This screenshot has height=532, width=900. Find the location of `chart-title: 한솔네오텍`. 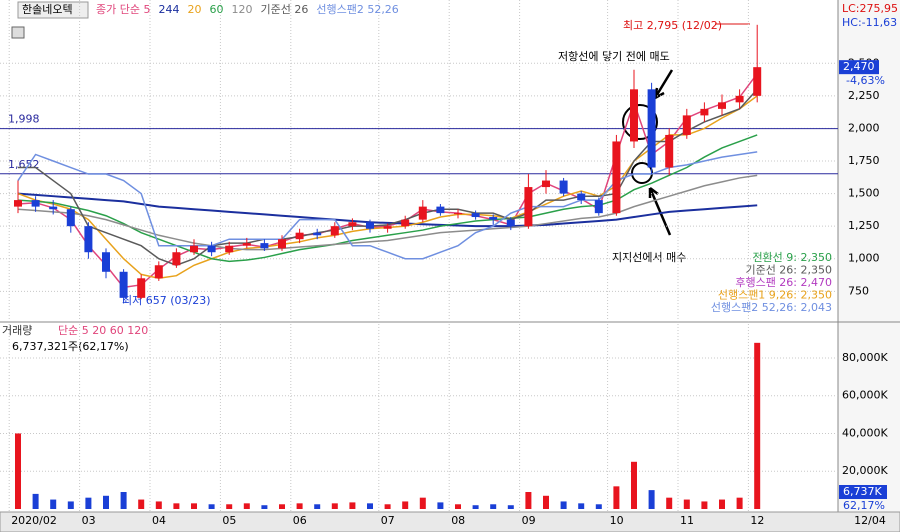

chart-title: 한솔네오텍 is located at coordinates (47, 9).